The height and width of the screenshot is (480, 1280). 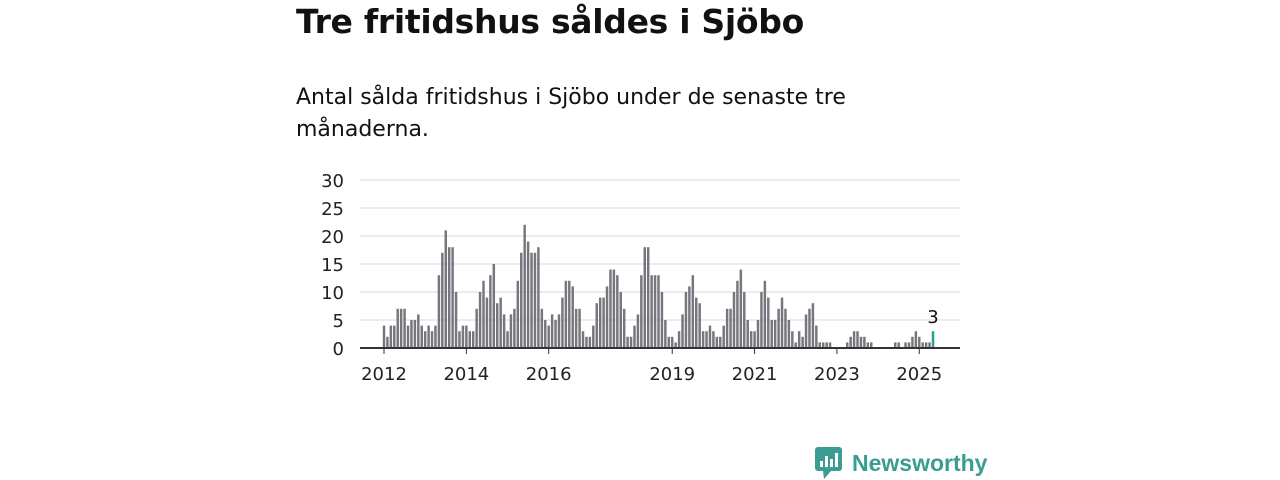 I want to click on highlight-bar, so click(x=933, y=339).